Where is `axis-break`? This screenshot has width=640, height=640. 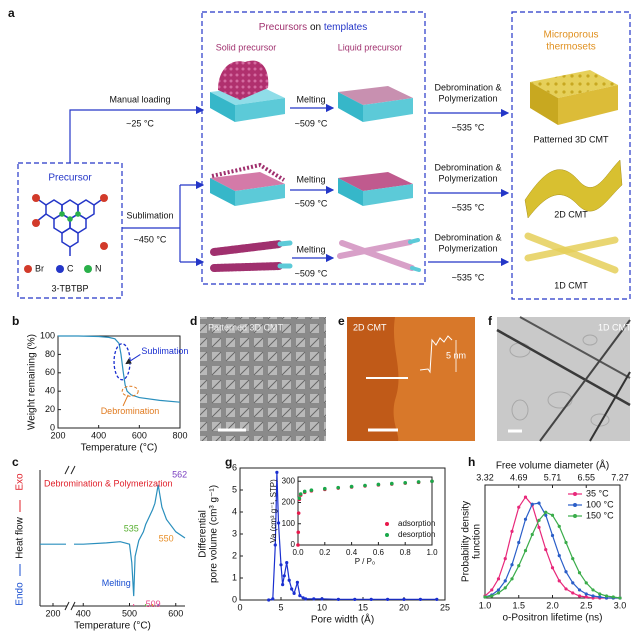 axis-break is located at coordinates (70, 606).